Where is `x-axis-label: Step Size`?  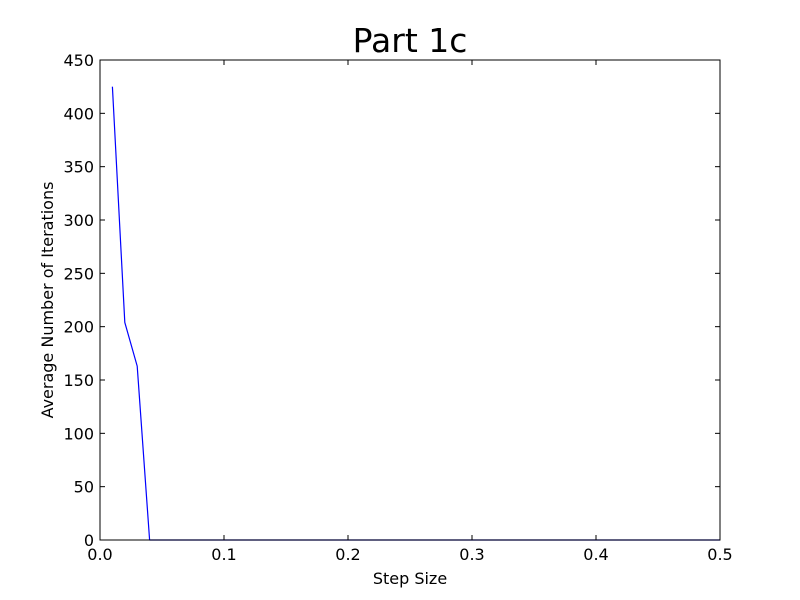 x-axis-label: Step Size is located at coordinates (410, 578).